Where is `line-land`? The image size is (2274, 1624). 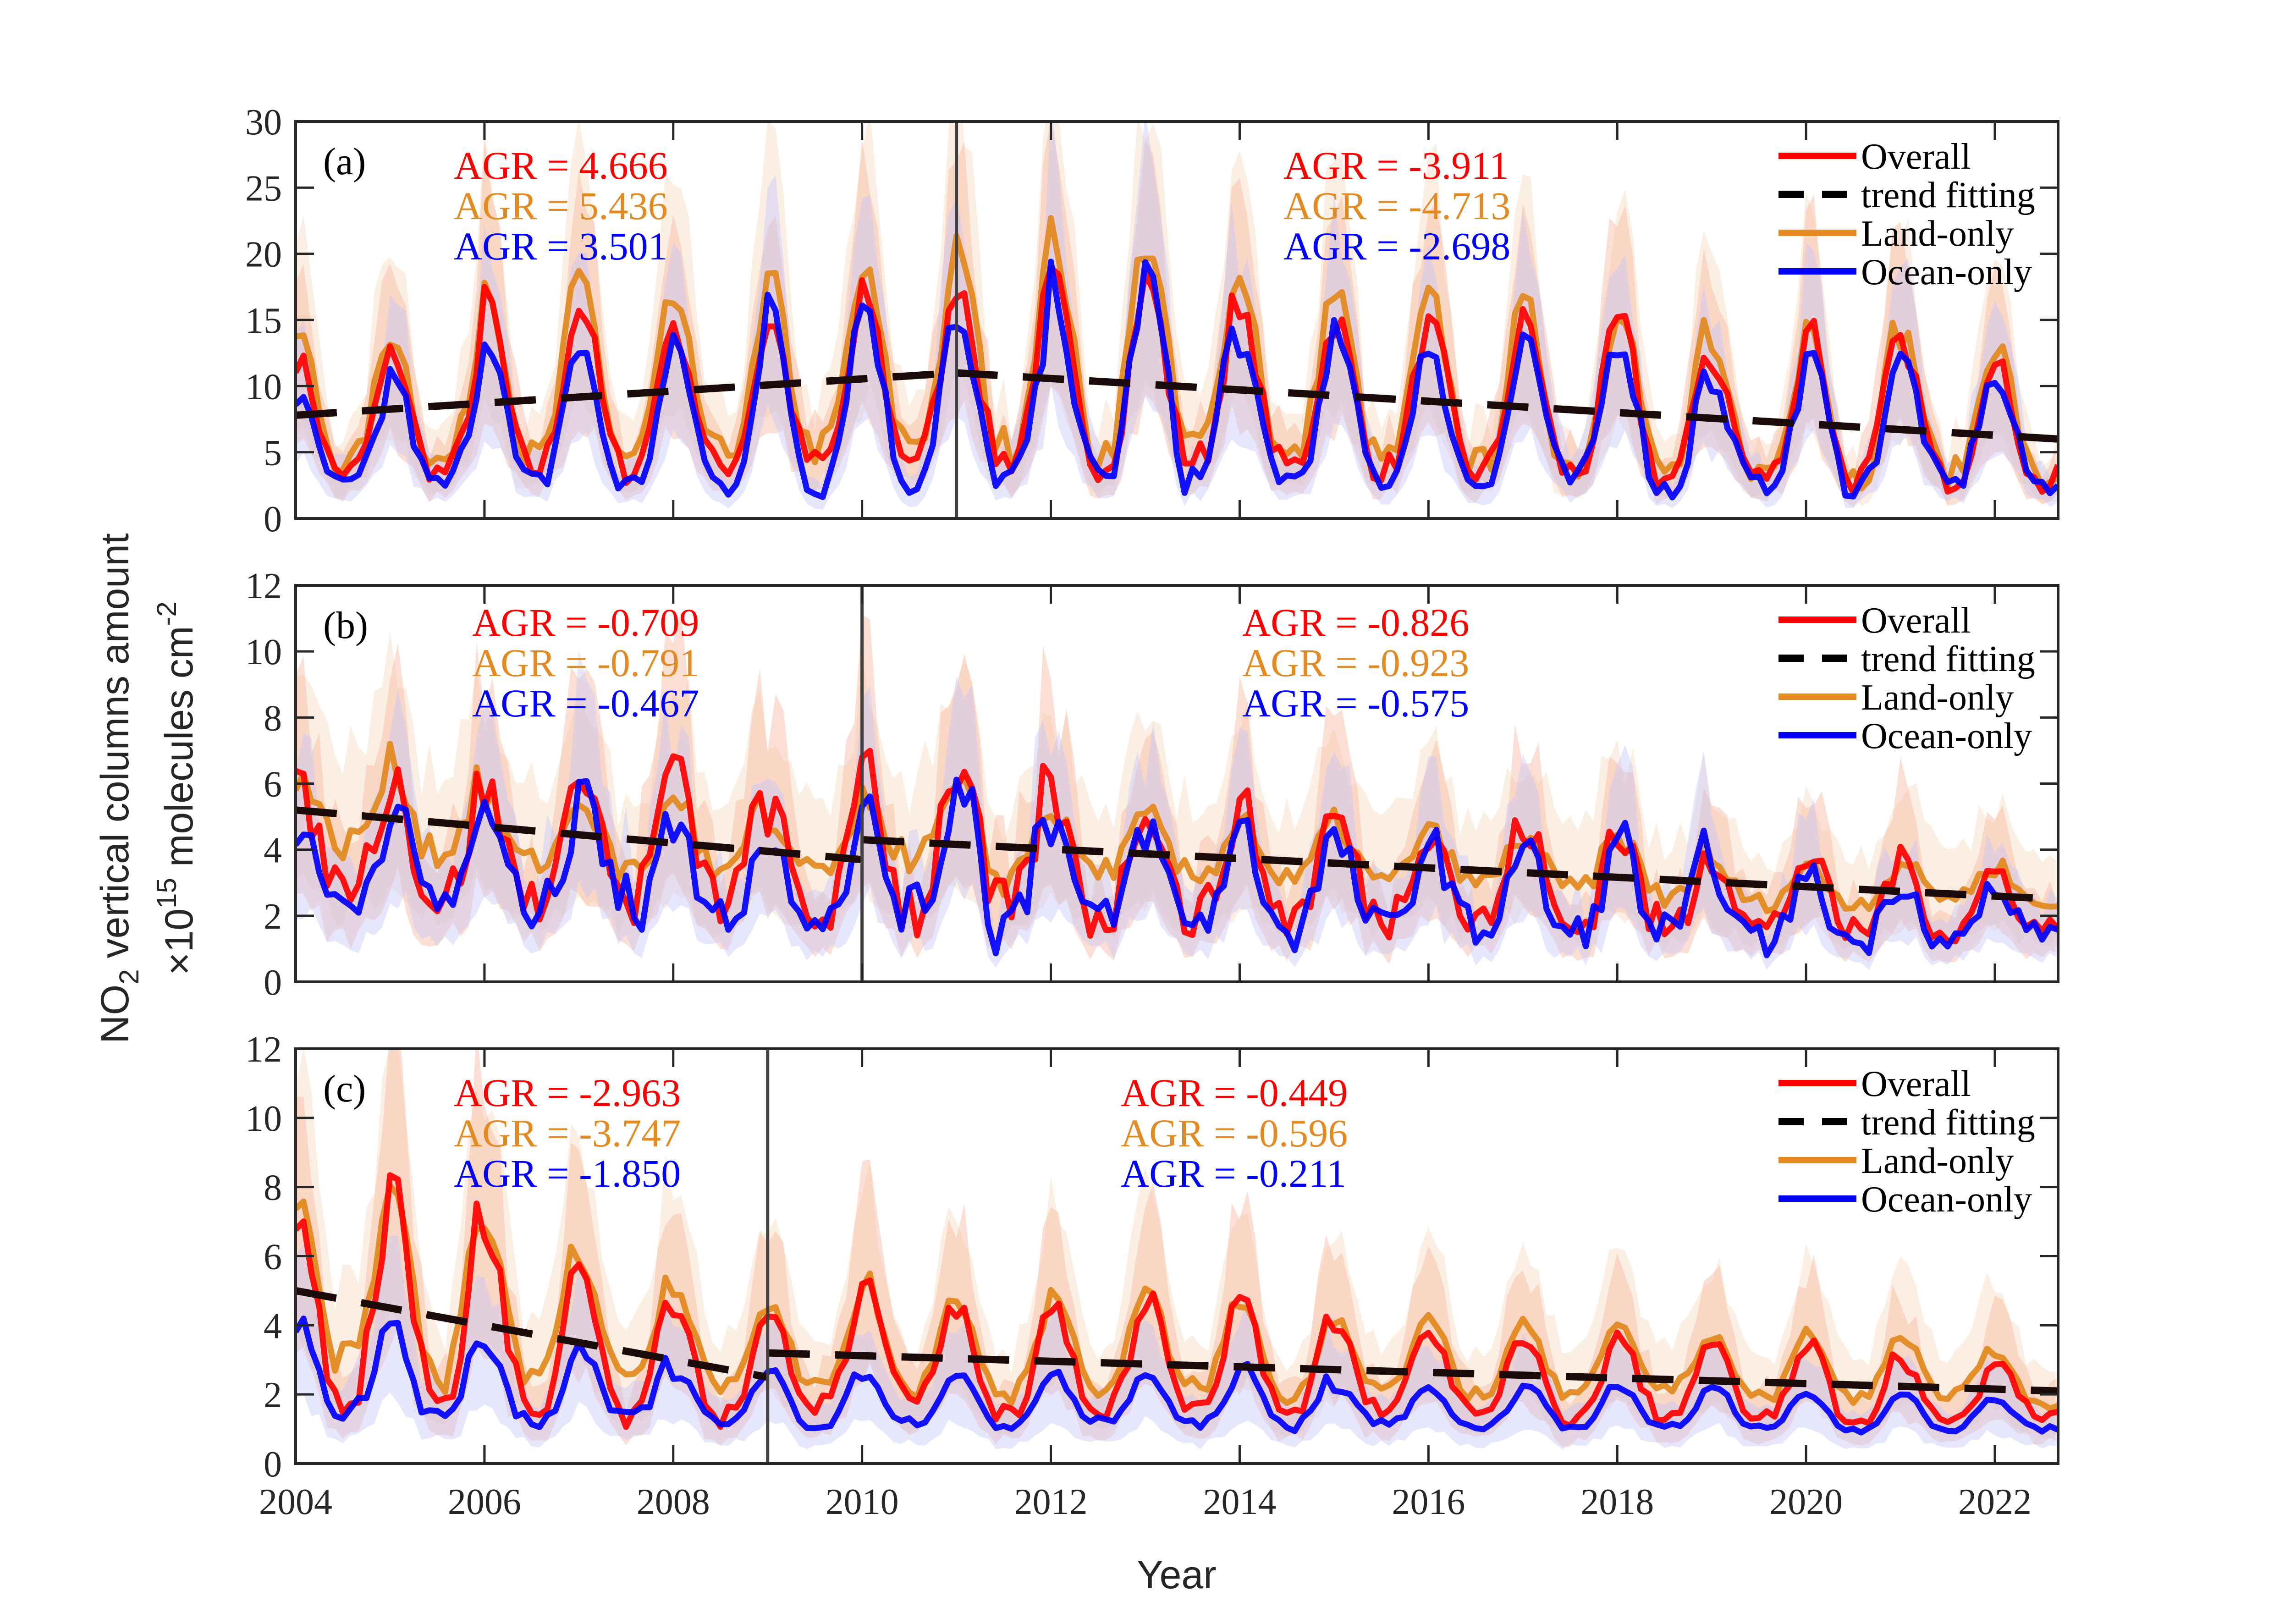 line-land is located at coordinates (1177, 827).